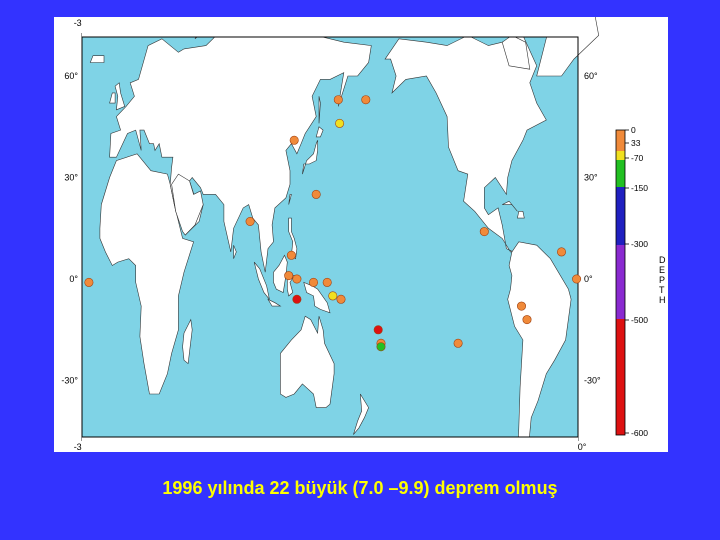 The image size is (720, 540). I want to click on top-margin, so click(330, 27).